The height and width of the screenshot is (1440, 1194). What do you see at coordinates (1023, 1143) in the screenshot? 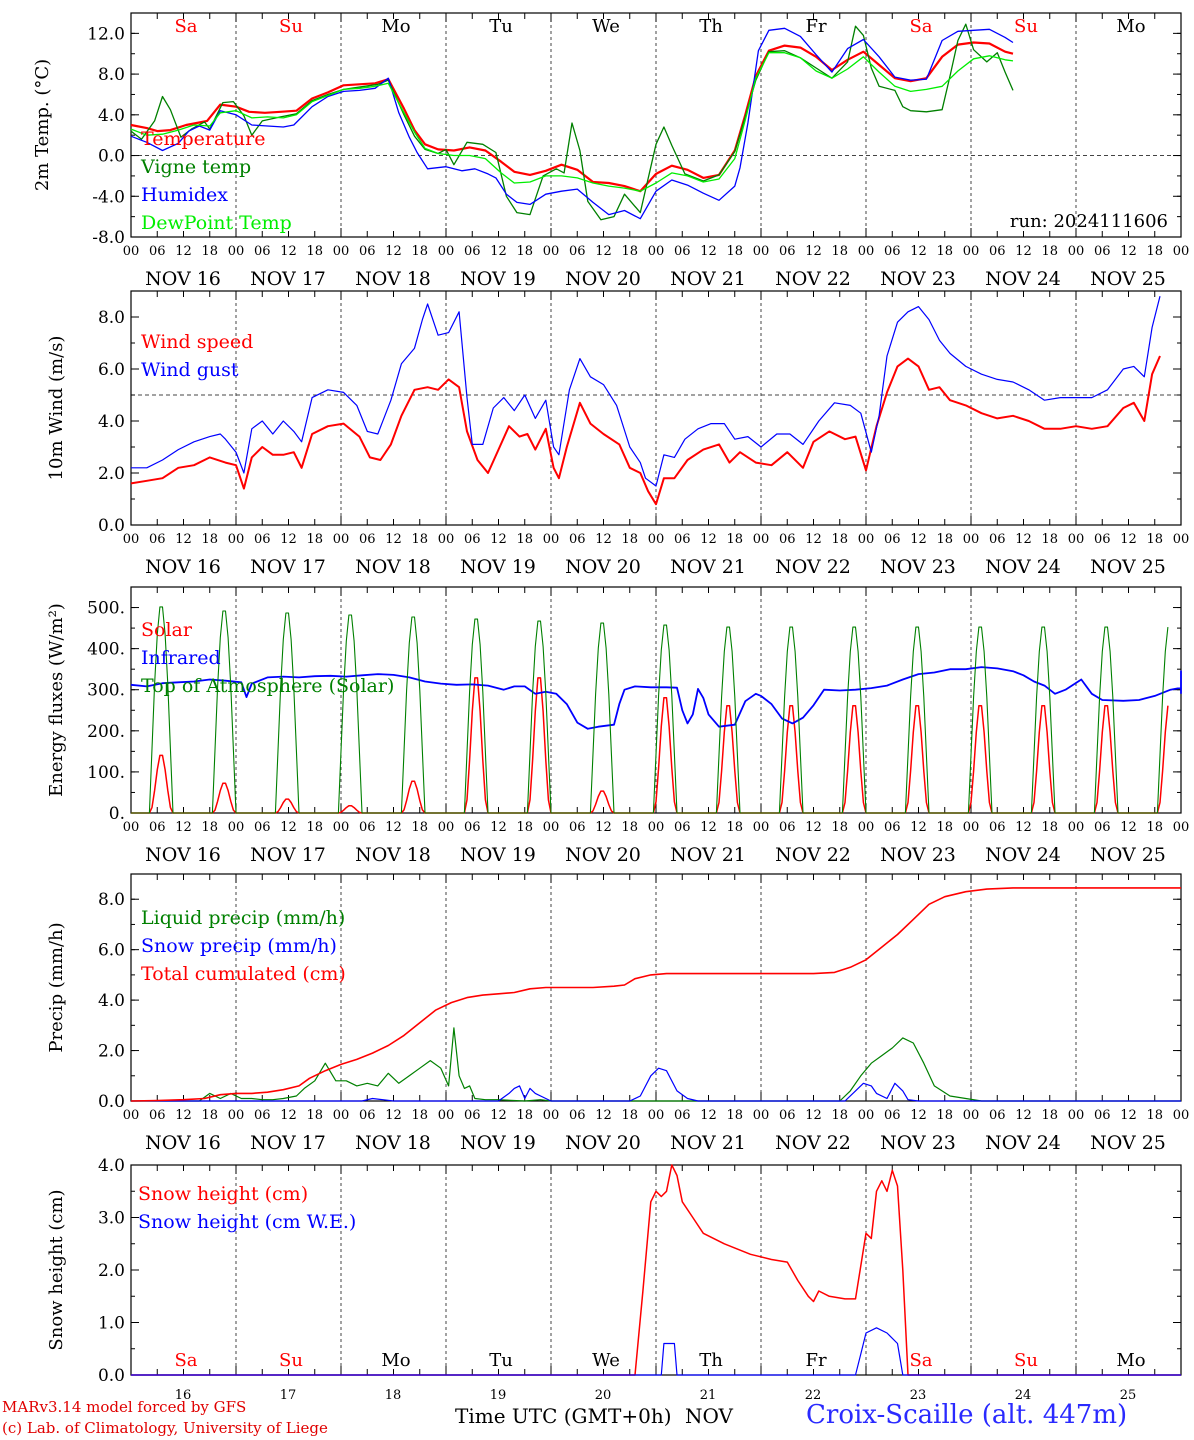
I see `day-label: NOV 24` at bounding box center [1023, 1143].